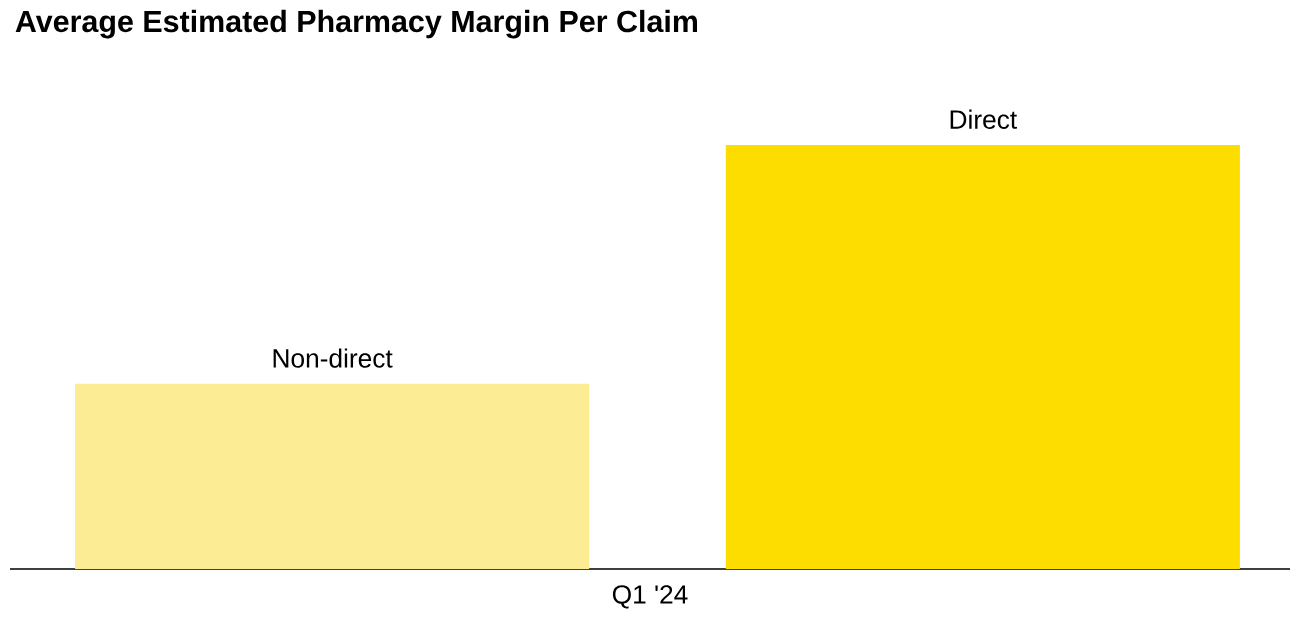 The height and width of the screenshot is (625, 1292). What do you see at coordinates (650, 597) in the screenshot?
I see `x-axis-title: Q1 '24` at bounding box center [650, 597].